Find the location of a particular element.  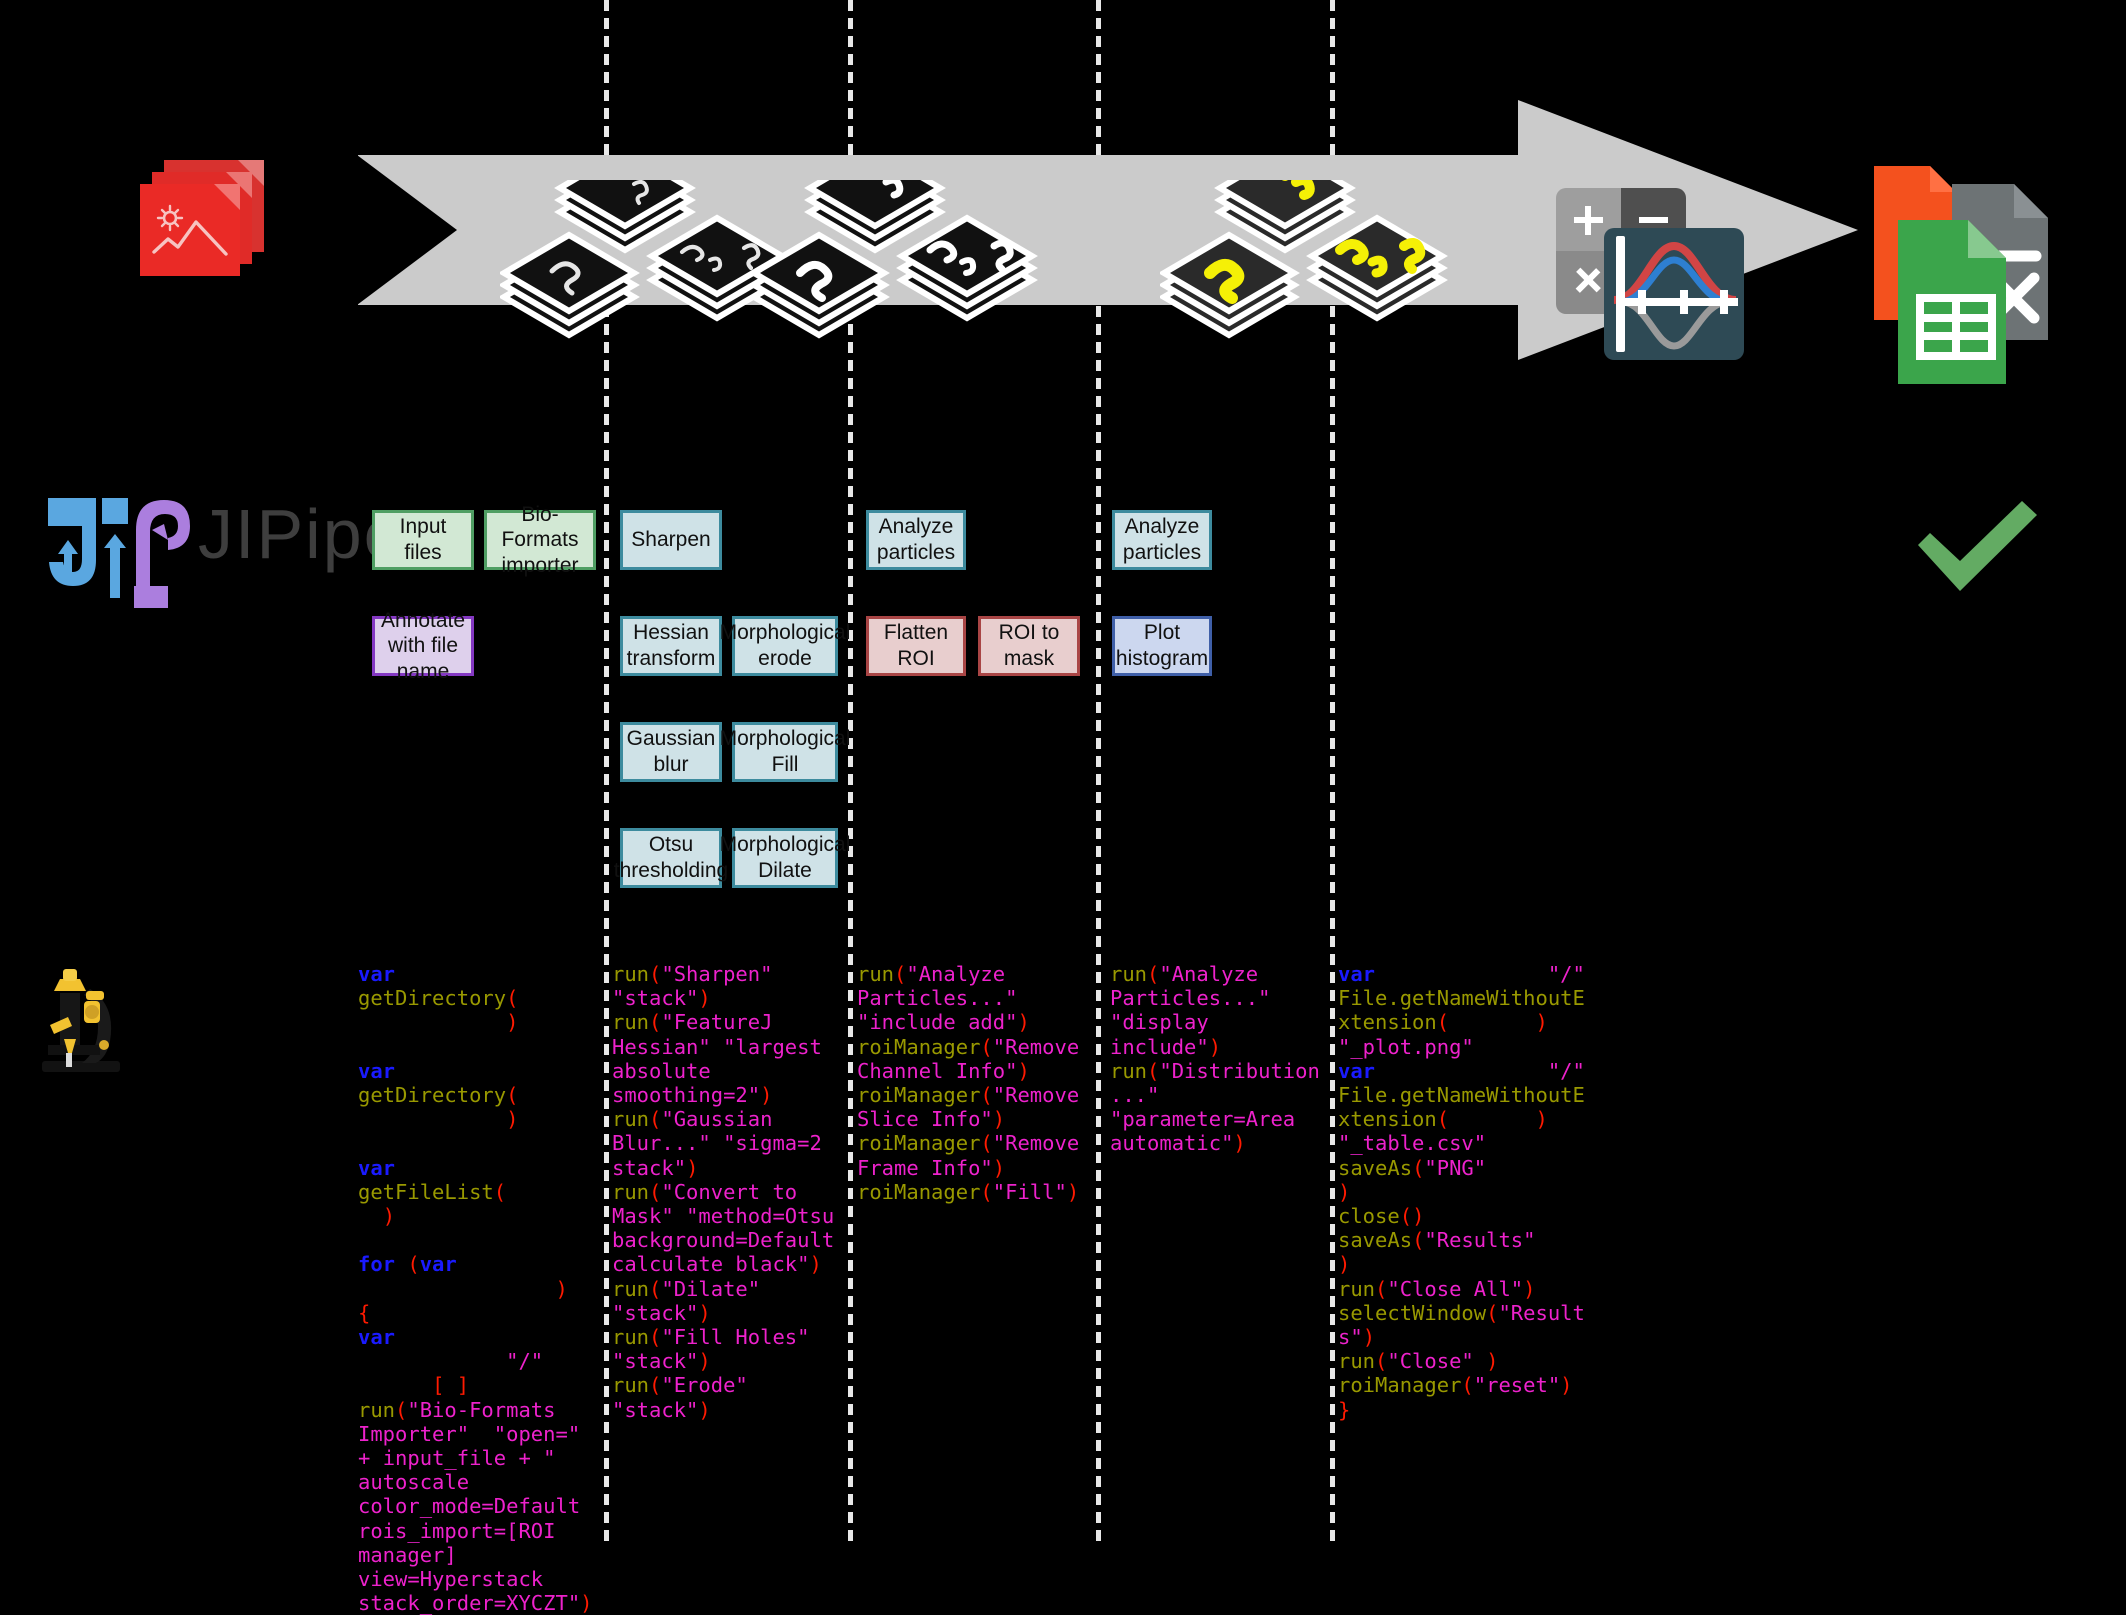

pipeline-node-label: Bio-Formats importer is located at coordinates (540, 539).